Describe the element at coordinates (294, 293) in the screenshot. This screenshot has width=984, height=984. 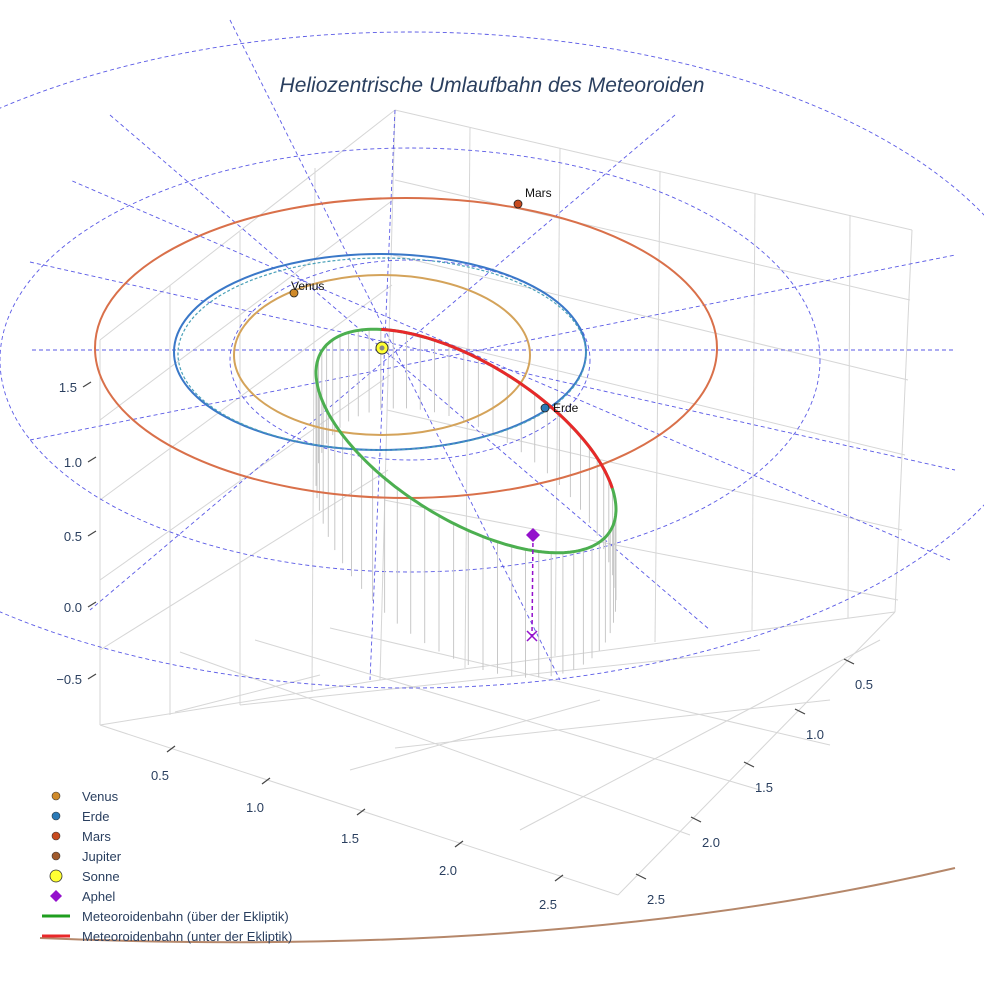
I see `planet-venus` at that location.